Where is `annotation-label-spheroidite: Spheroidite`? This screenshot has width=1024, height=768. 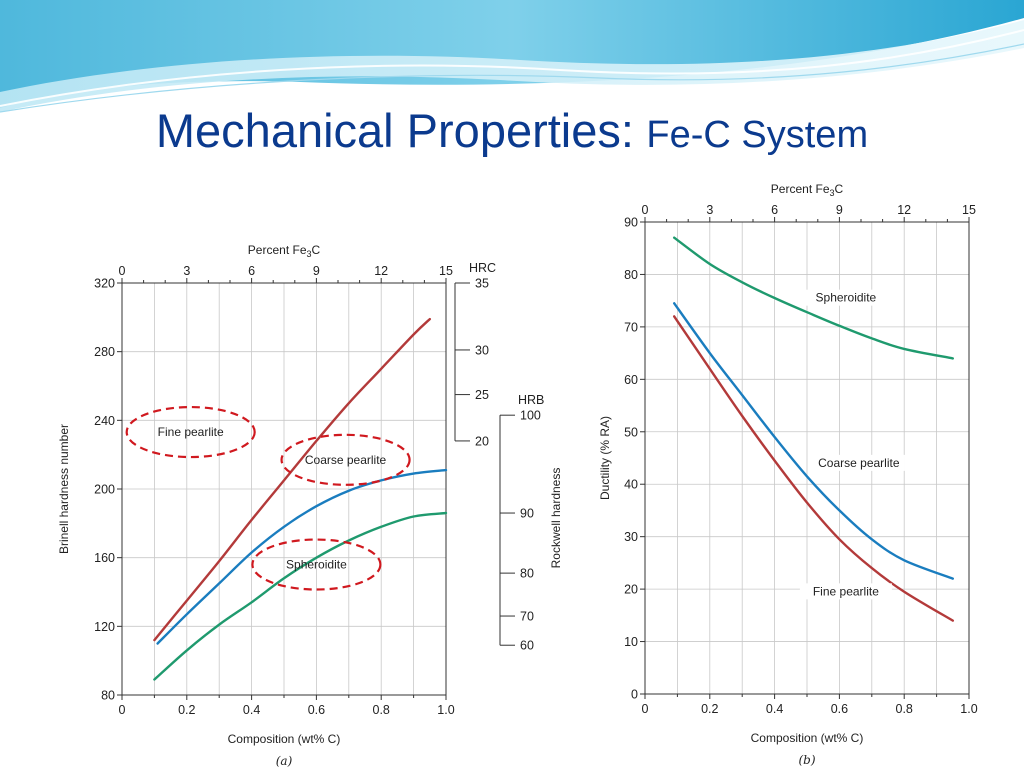
annotation-label-spheroidite: Spheroidite is located at coordinates (316, 565).